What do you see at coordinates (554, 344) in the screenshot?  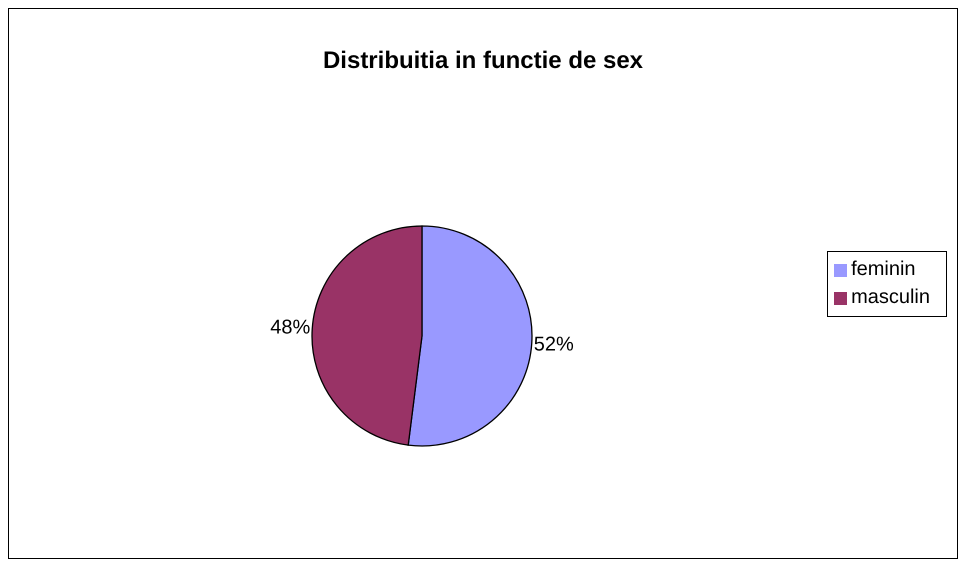 I see `data-label: 52%` at bounding box center [554, 344].